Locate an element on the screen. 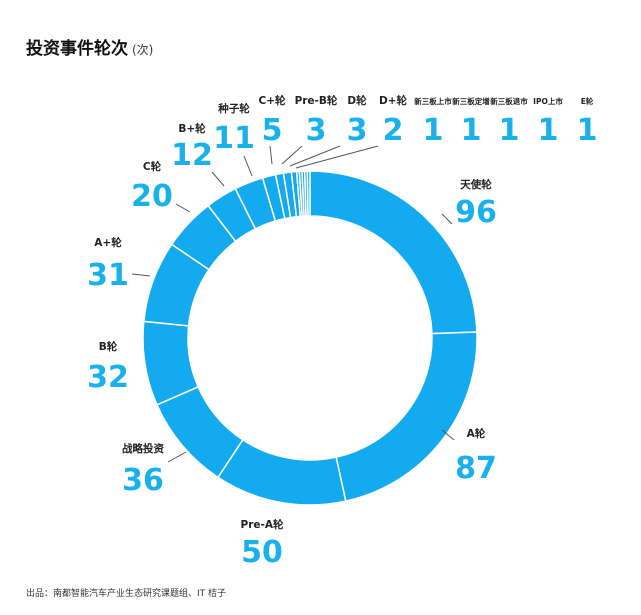 This screenshot has width=641, height=615. slice-category-label: 新三板退市 is located at coordinates (509, 101).